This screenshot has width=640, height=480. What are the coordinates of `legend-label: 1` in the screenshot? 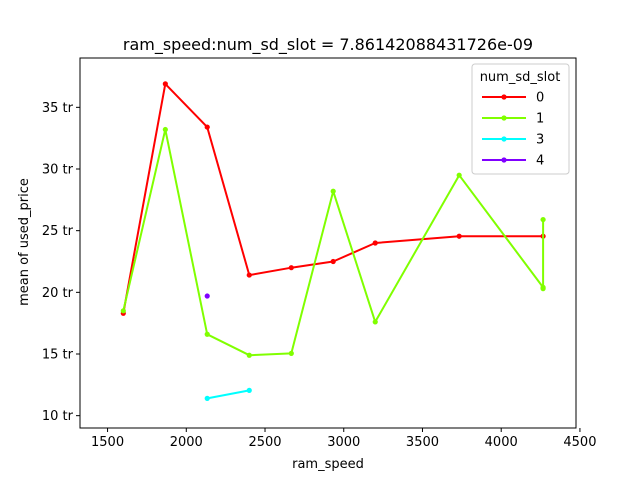 It's located at (540, 119).